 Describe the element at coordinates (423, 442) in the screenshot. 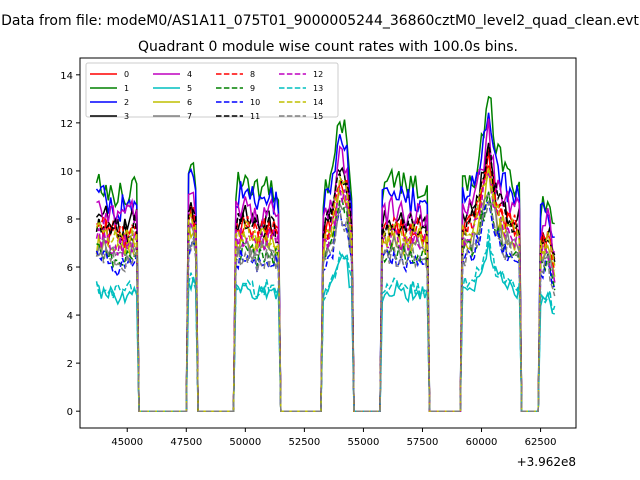

I see `x-tick-label: 57500` at that location.